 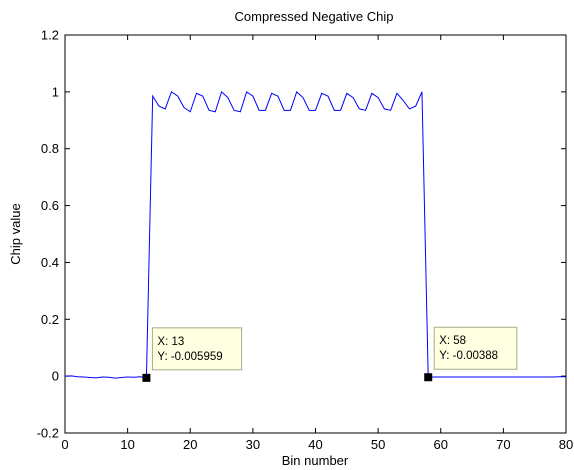 What do you see at coordinates (50, 319) in the screenshot?
I see `y-tick-label: 0.2` at bounding box center [50, 319].